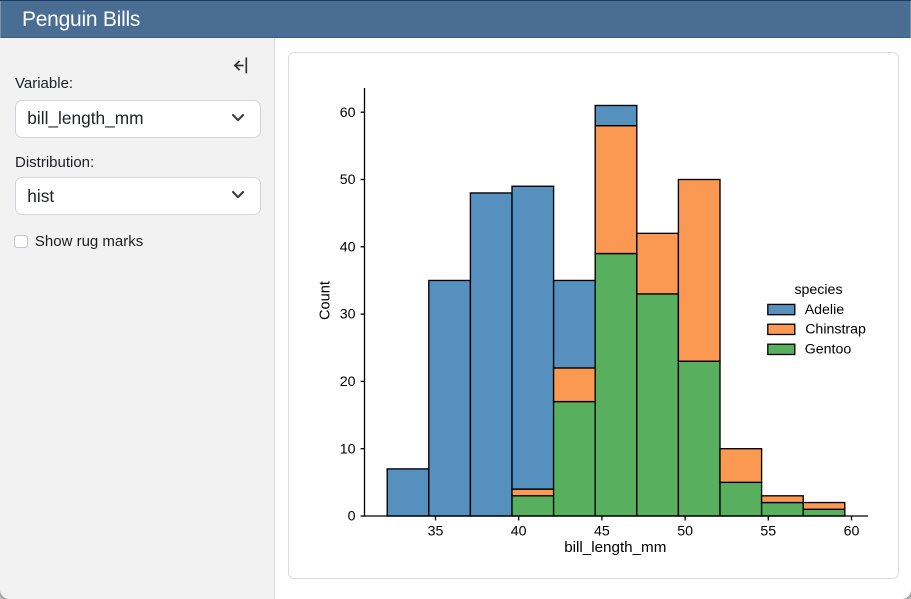 The image size is (911, 599). What do you see at coordinates (835, 330) in the screenshot?
I see `svg-text: Chinstrap` at bounding box center [835, 330].